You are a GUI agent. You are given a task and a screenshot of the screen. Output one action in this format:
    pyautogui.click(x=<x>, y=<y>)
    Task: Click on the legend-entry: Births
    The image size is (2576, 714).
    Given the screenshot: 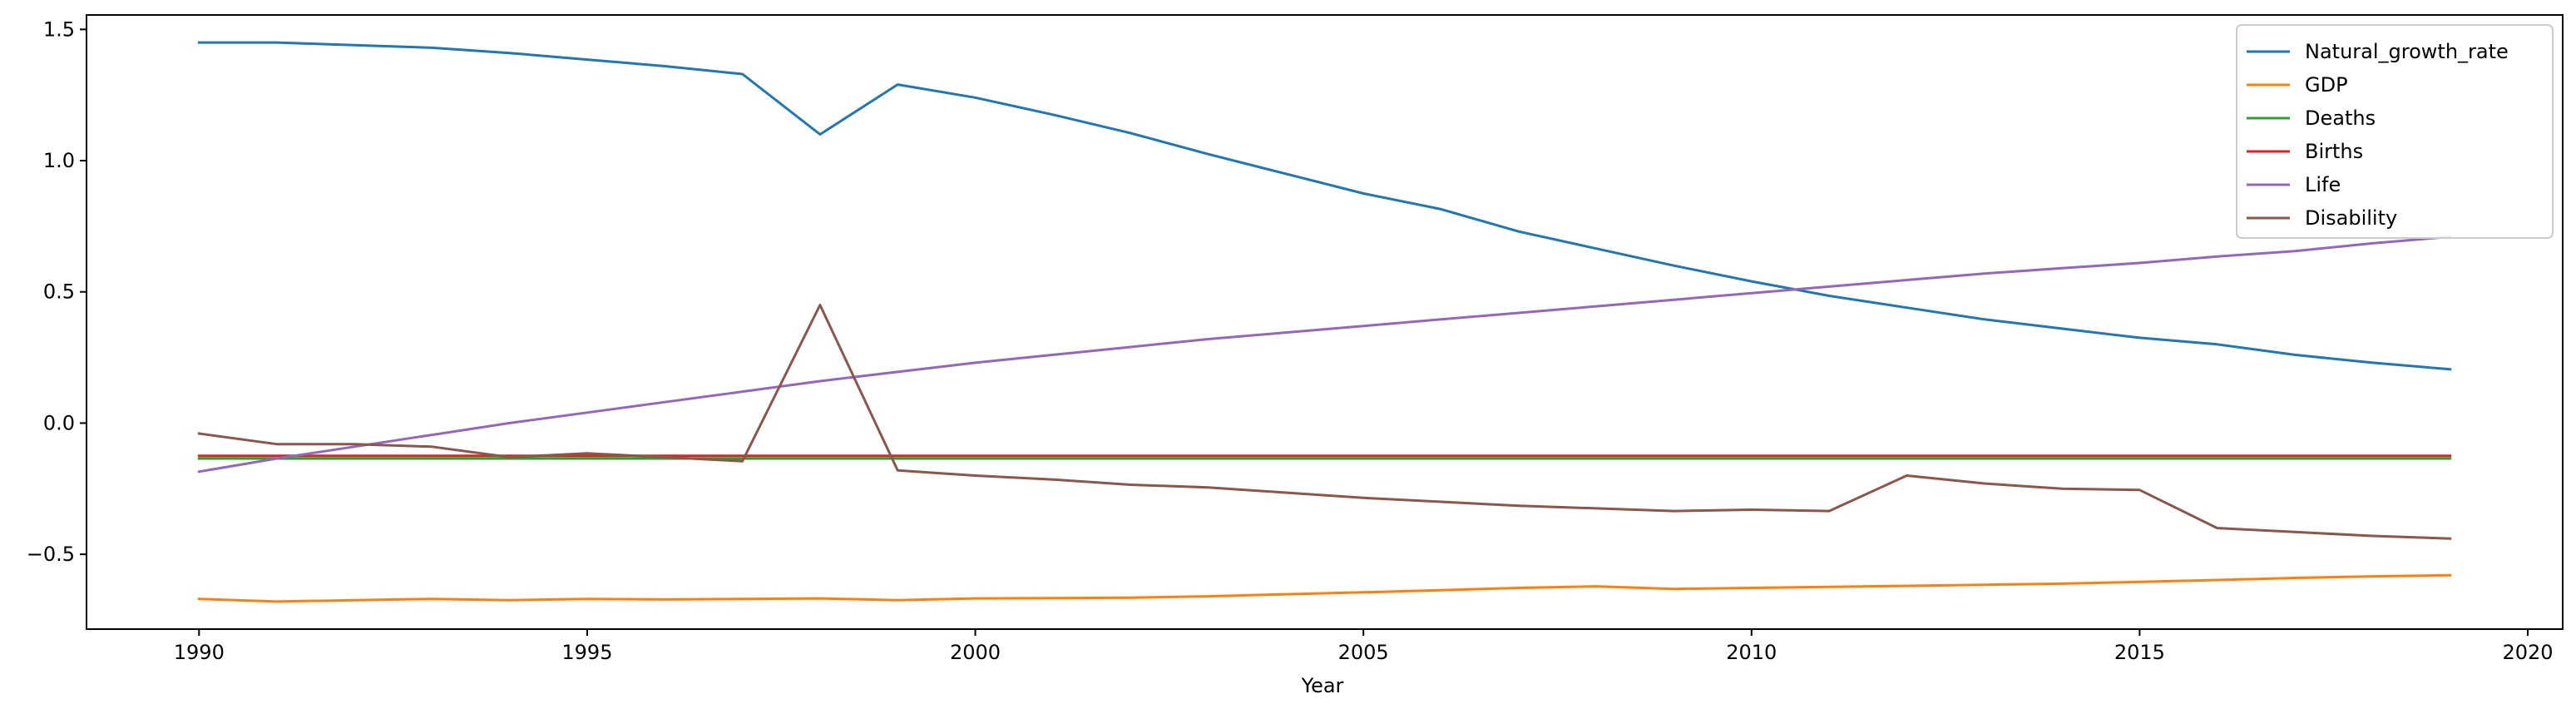 What is the action you would take?
    pyautogui.click(x=2334, y=151)
    